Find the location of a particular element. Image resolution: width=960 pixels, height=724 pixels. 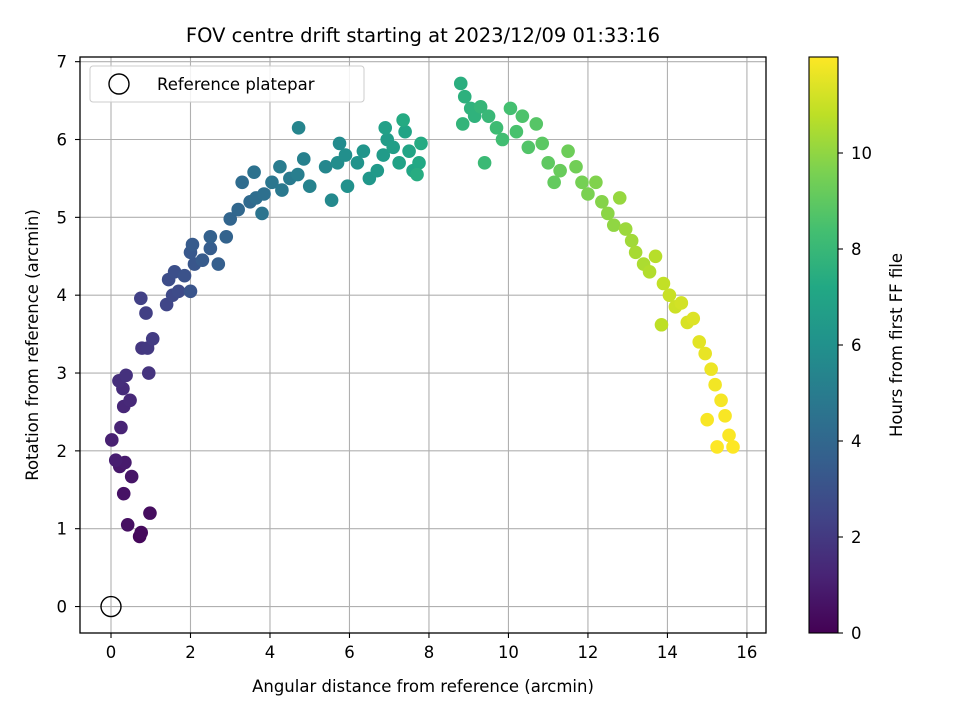

x-tick-label: 4 is located at coordinates (270, 652).